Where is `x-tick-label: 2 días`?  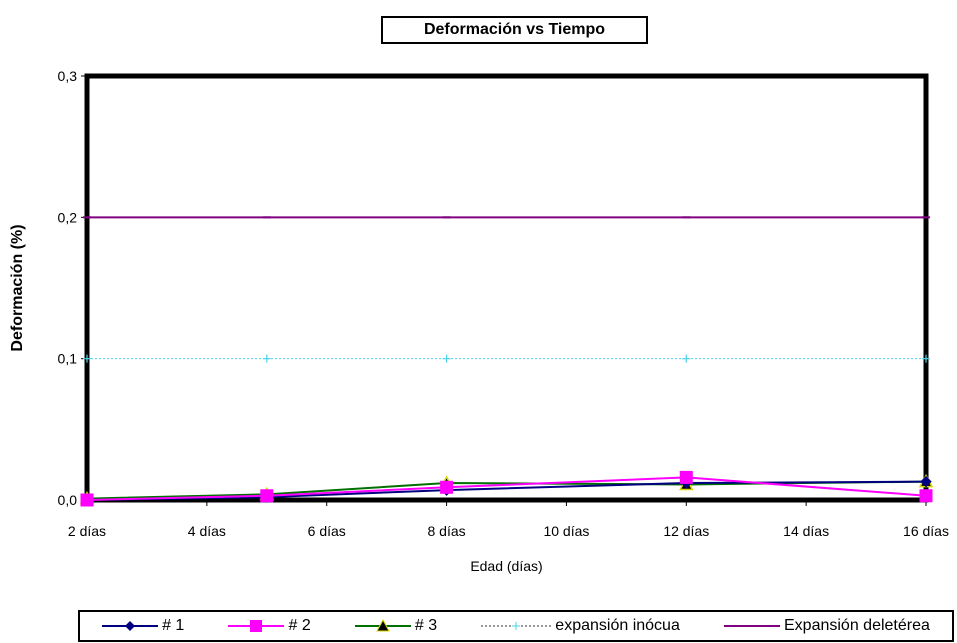 x-tick-label: 2 días is located at coordinates (87, 531).